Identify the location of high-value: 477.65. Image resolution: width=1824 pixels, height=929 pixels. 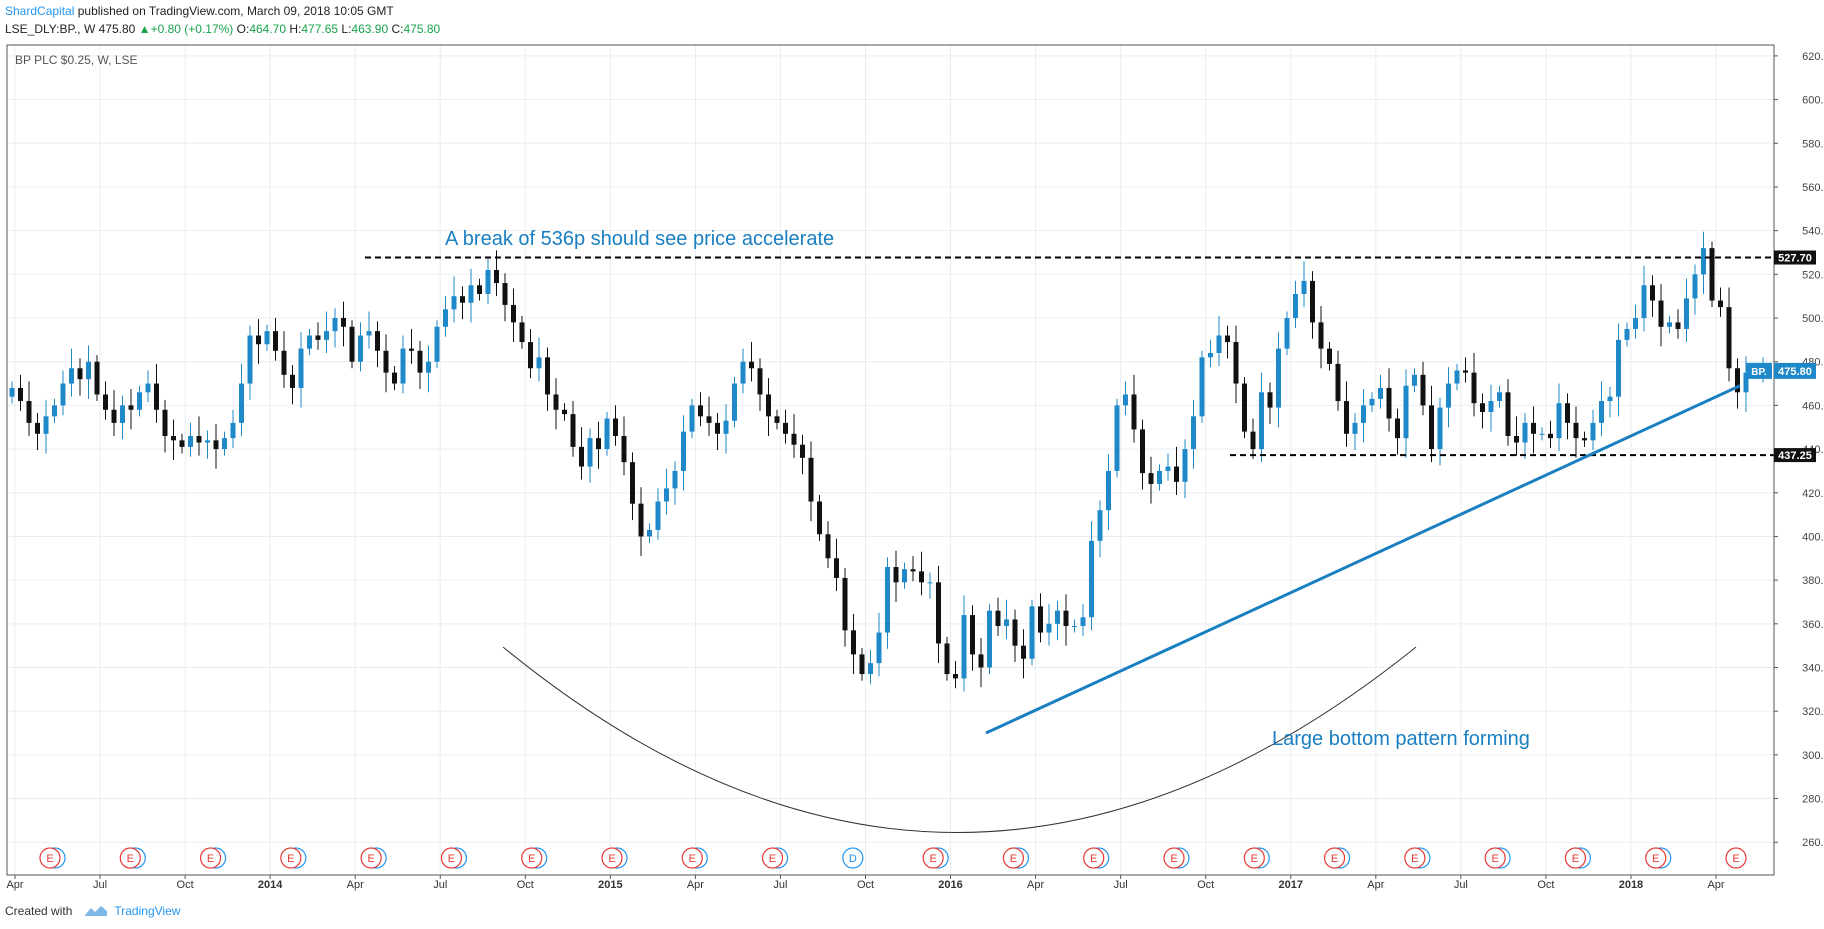
(320, 29).